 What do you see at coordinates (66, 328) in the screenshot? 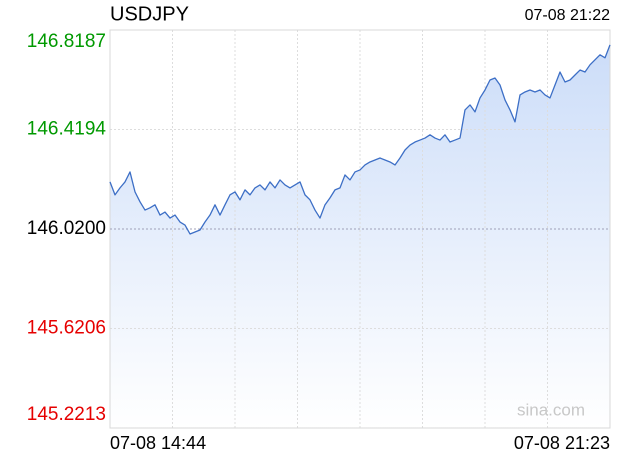
I see `y-tick-label: 145.6206` at bounding box center [66, 328].